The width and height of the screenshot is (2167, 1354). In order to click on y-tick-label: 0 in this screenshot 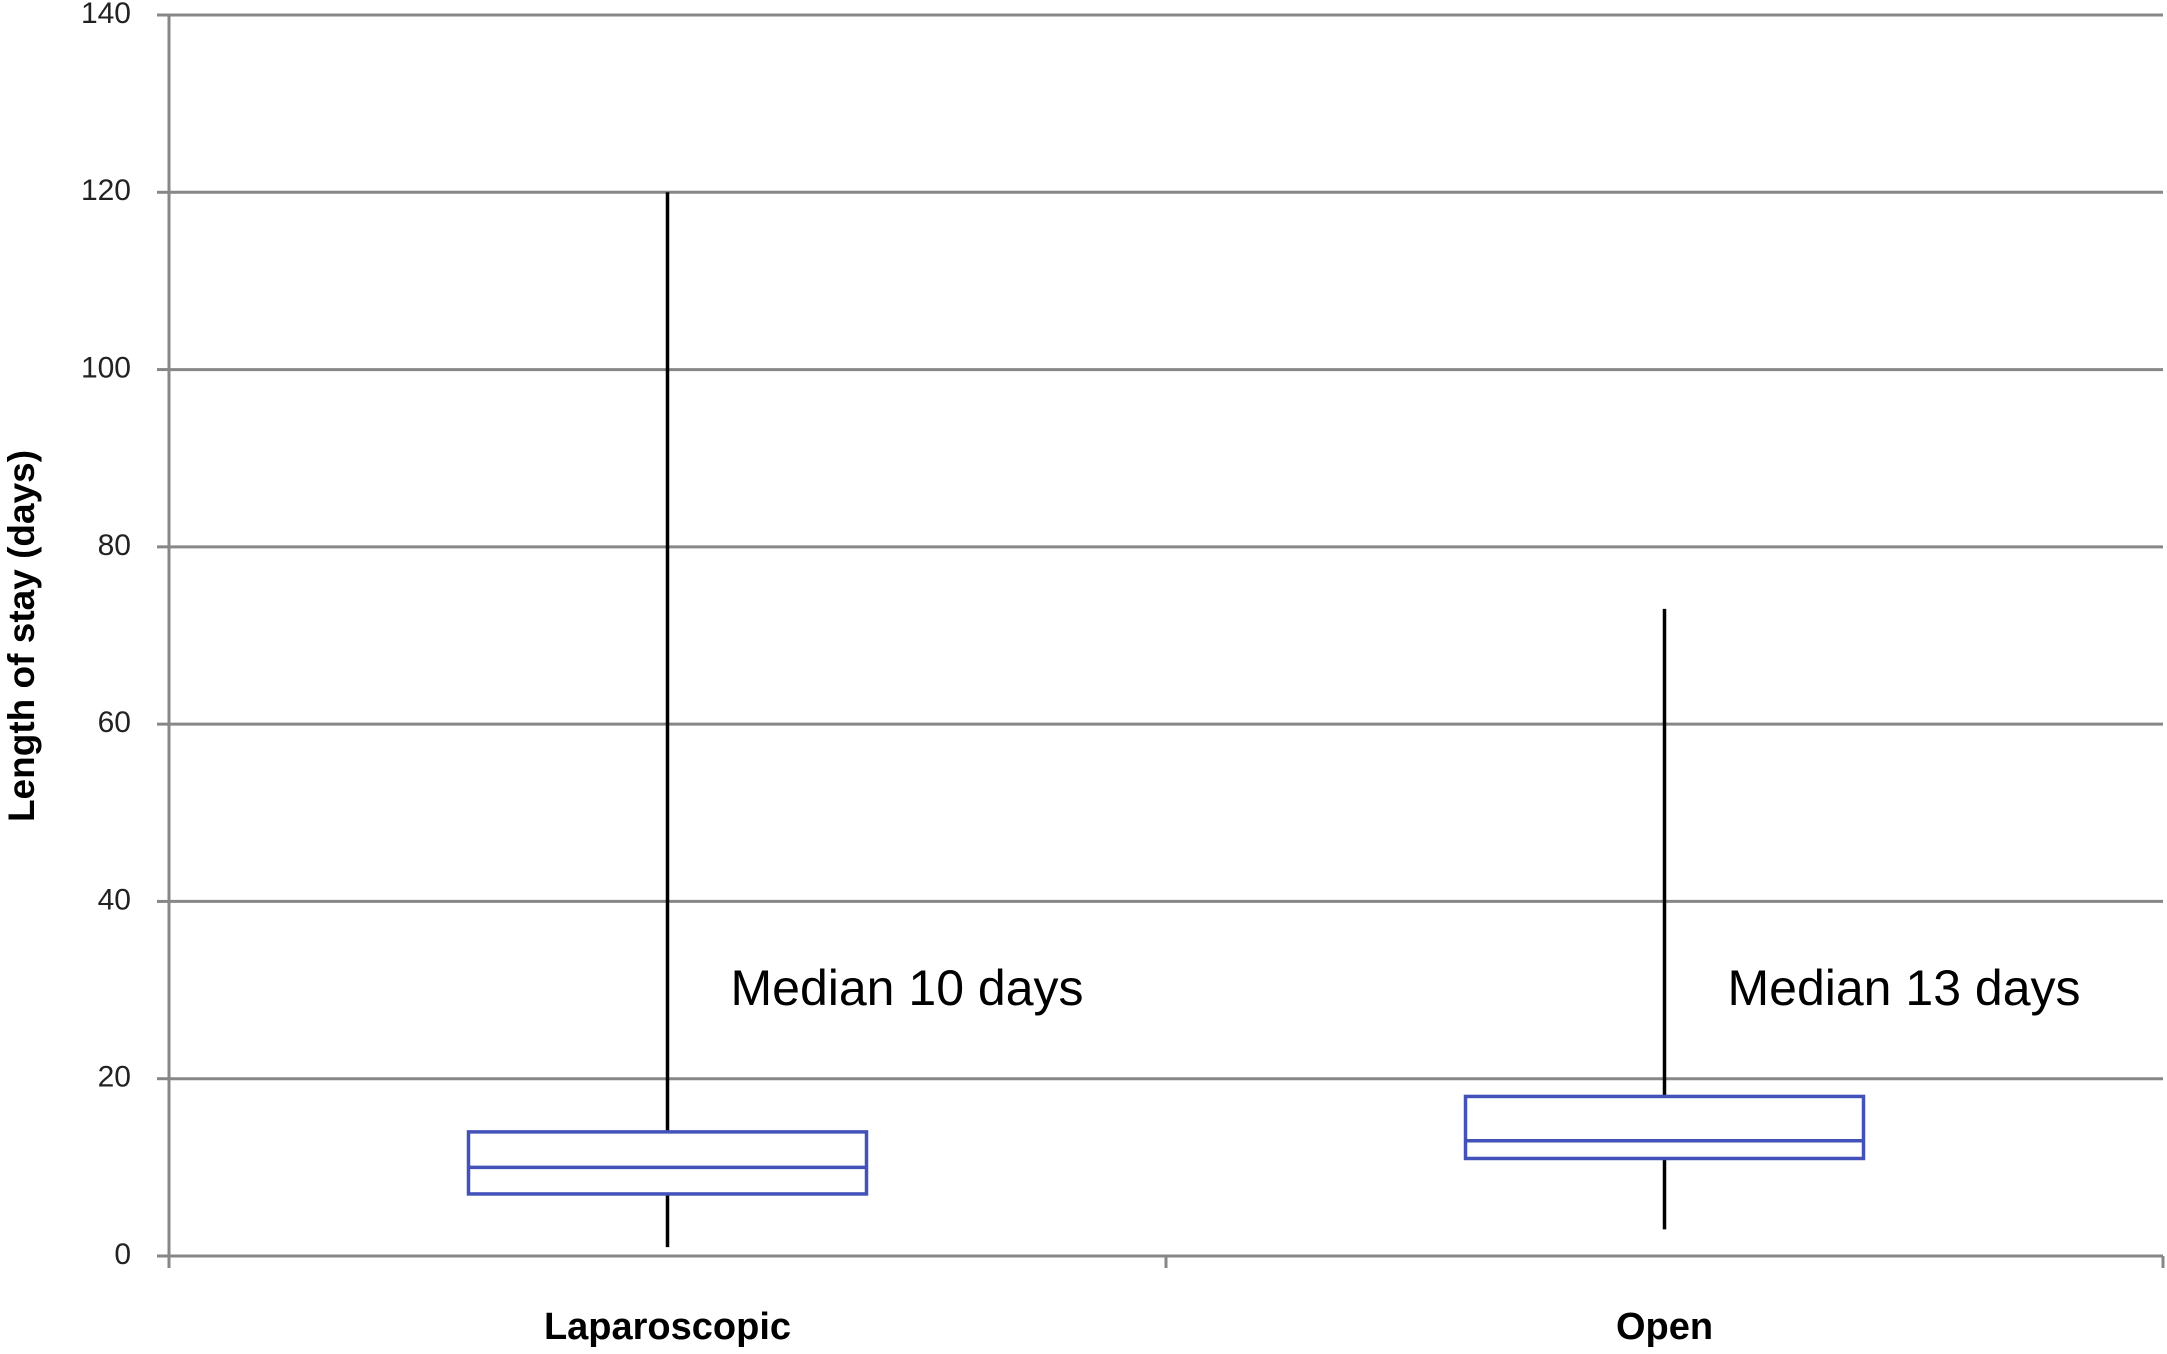, I will do `click(122, 1254)`.